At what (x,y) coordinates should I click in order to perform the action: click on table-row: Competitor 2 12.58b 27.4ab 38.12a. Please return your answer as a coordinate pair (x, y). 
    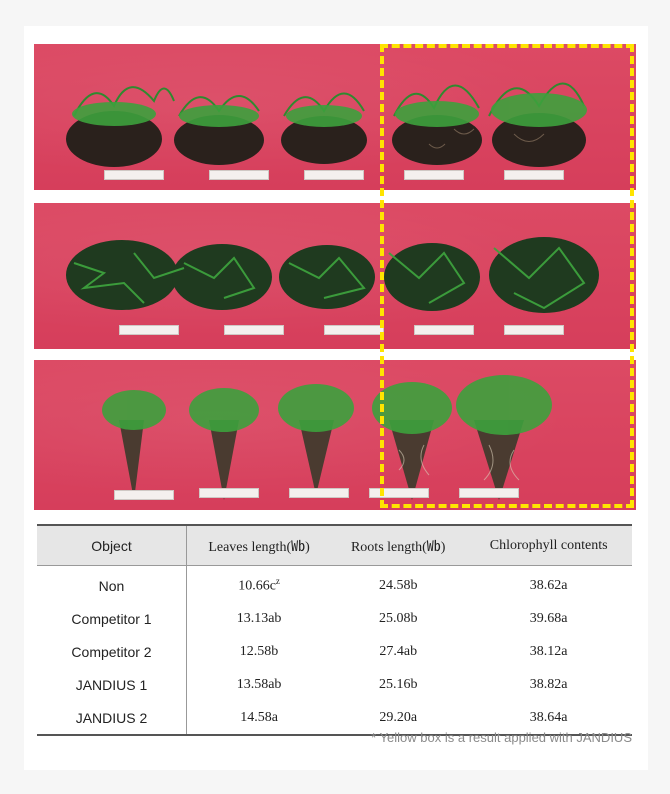
    Looking at the image, I should click on (334, 651).